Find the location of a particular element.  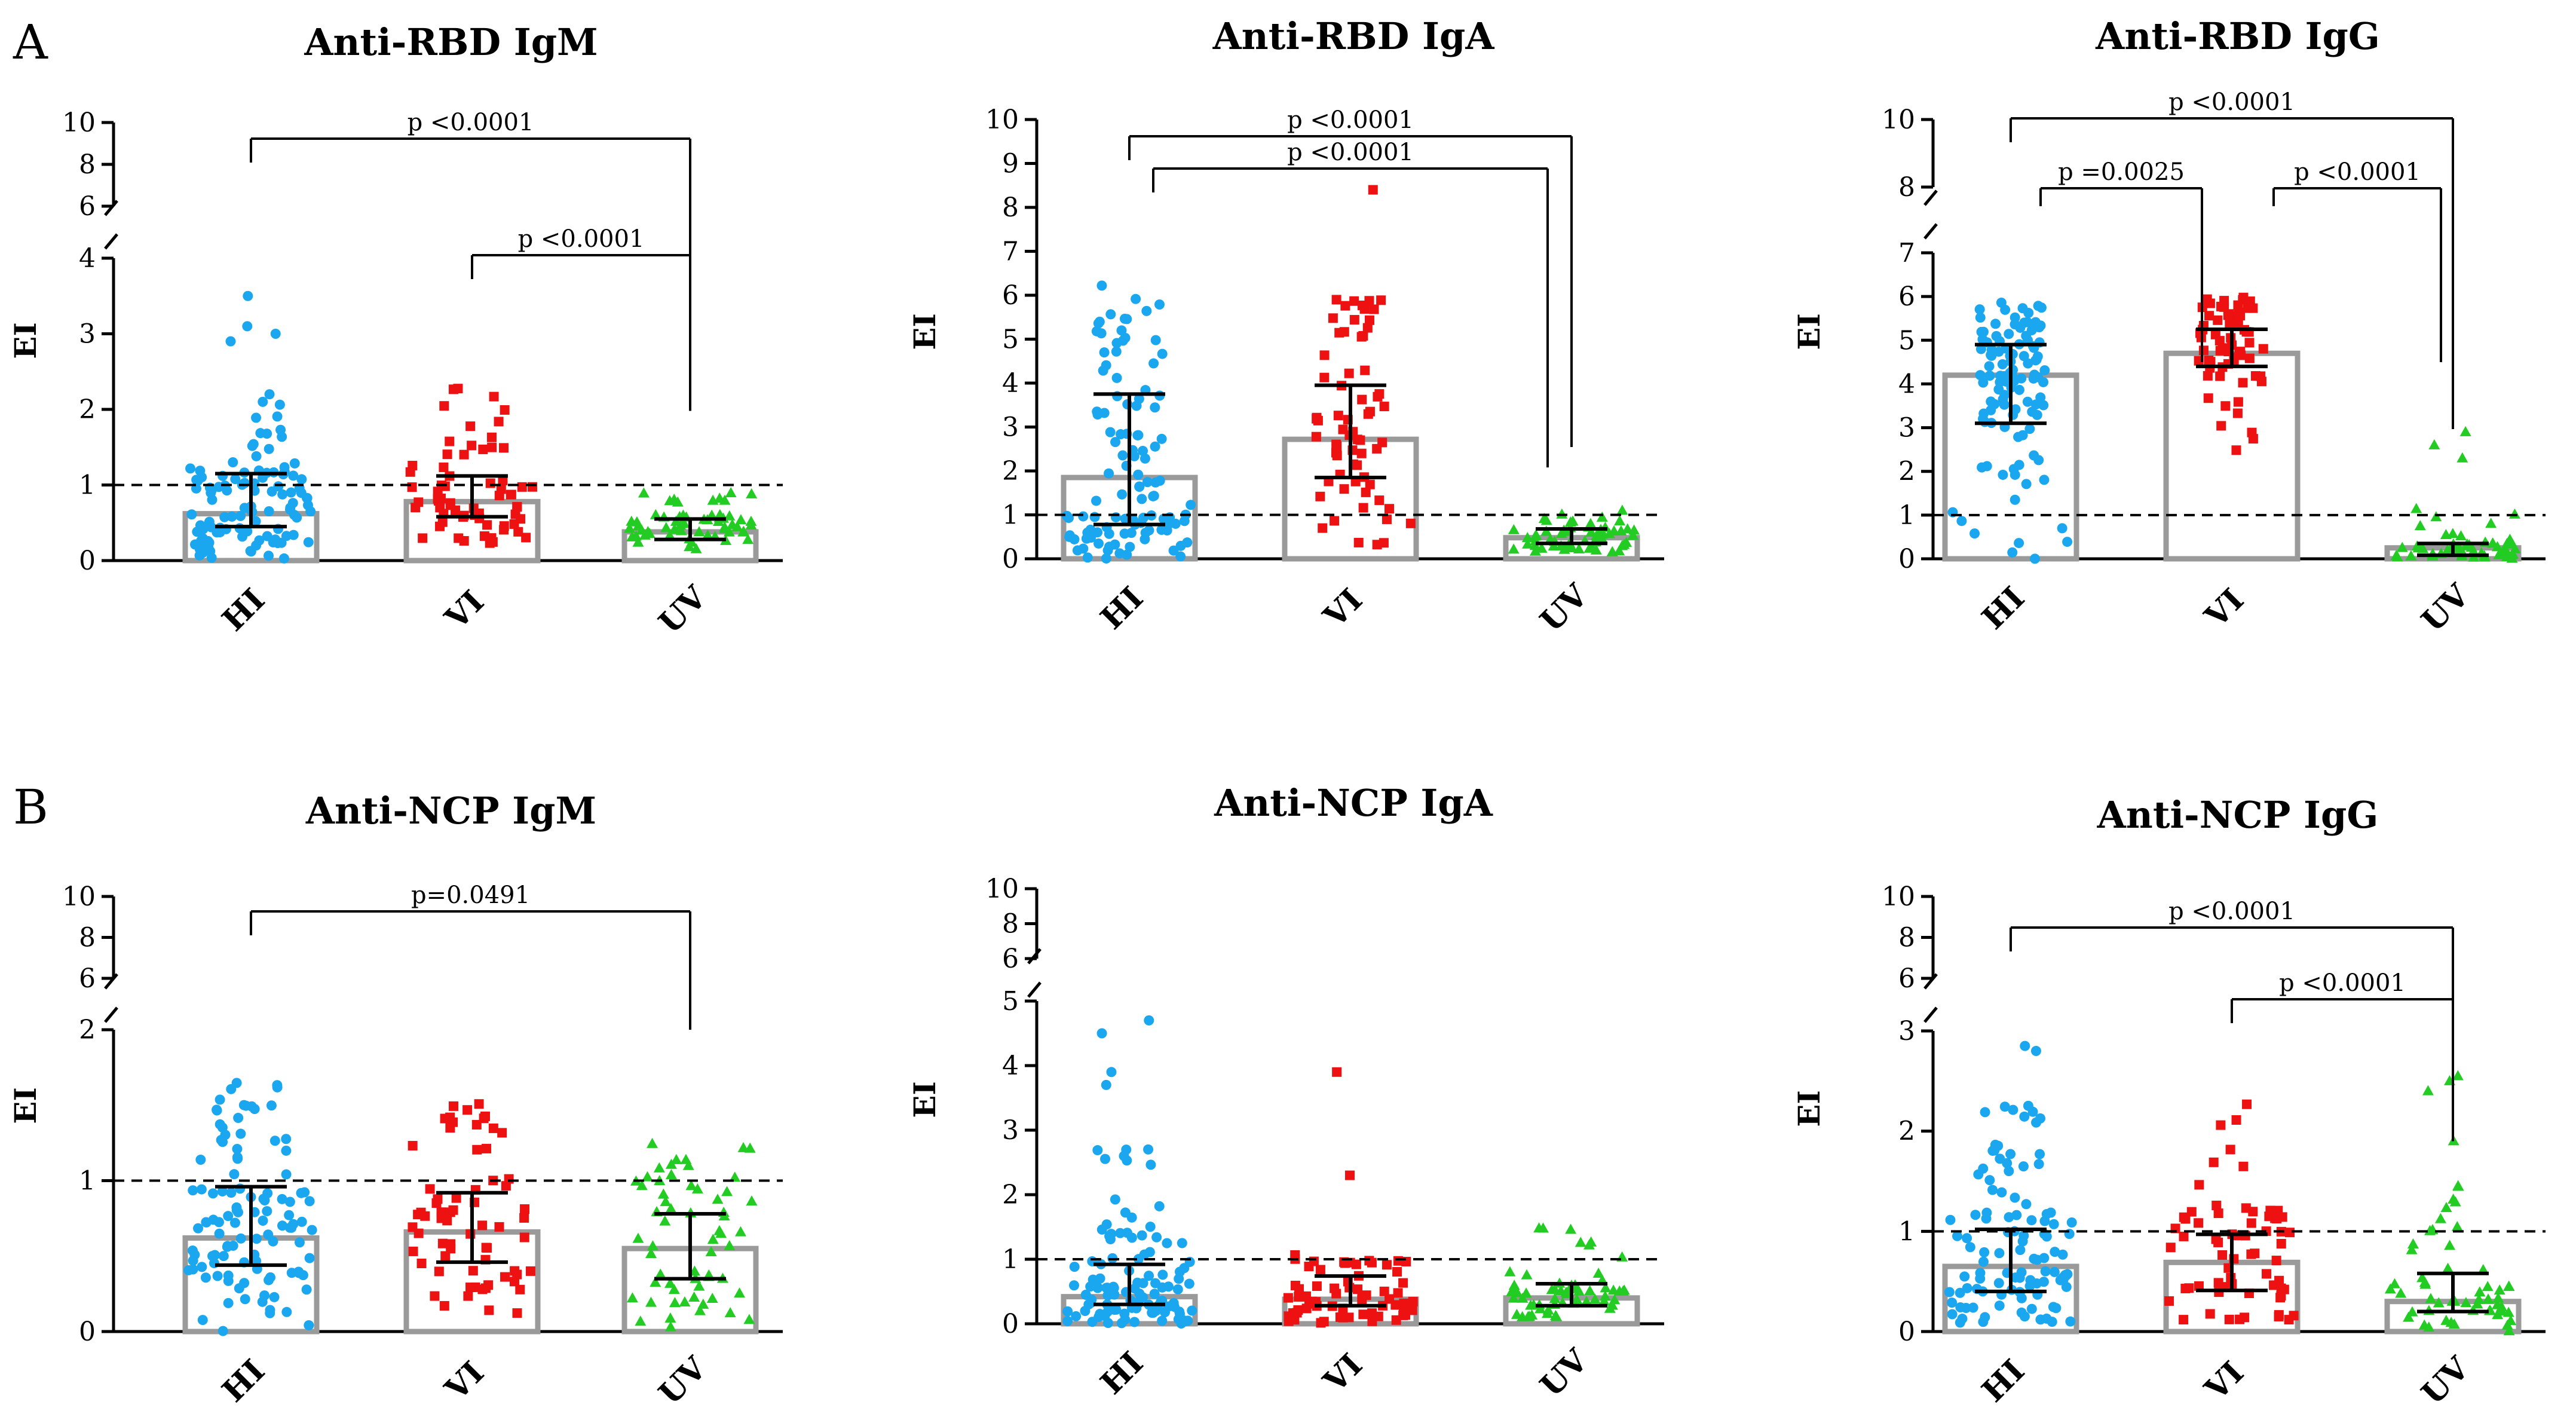

y-tick-label: 6 is located at coordinates (1011, 295).